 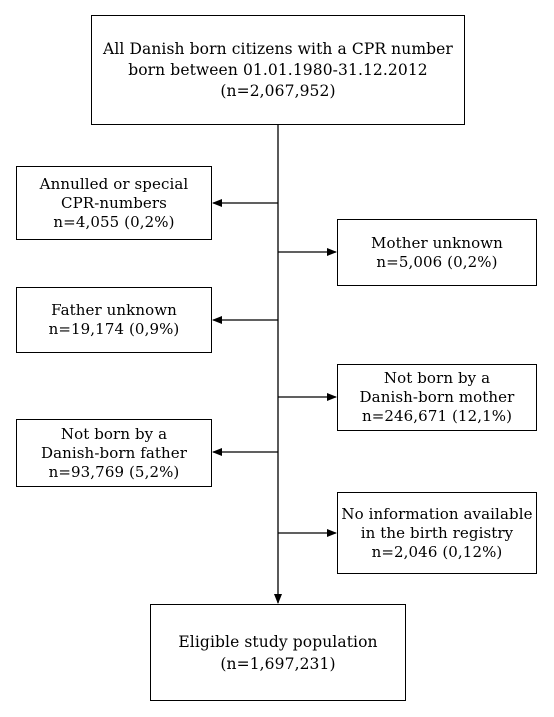 I want to click on exclusion-count: n=2,046 (0,12%), so click(x=437, y=551).